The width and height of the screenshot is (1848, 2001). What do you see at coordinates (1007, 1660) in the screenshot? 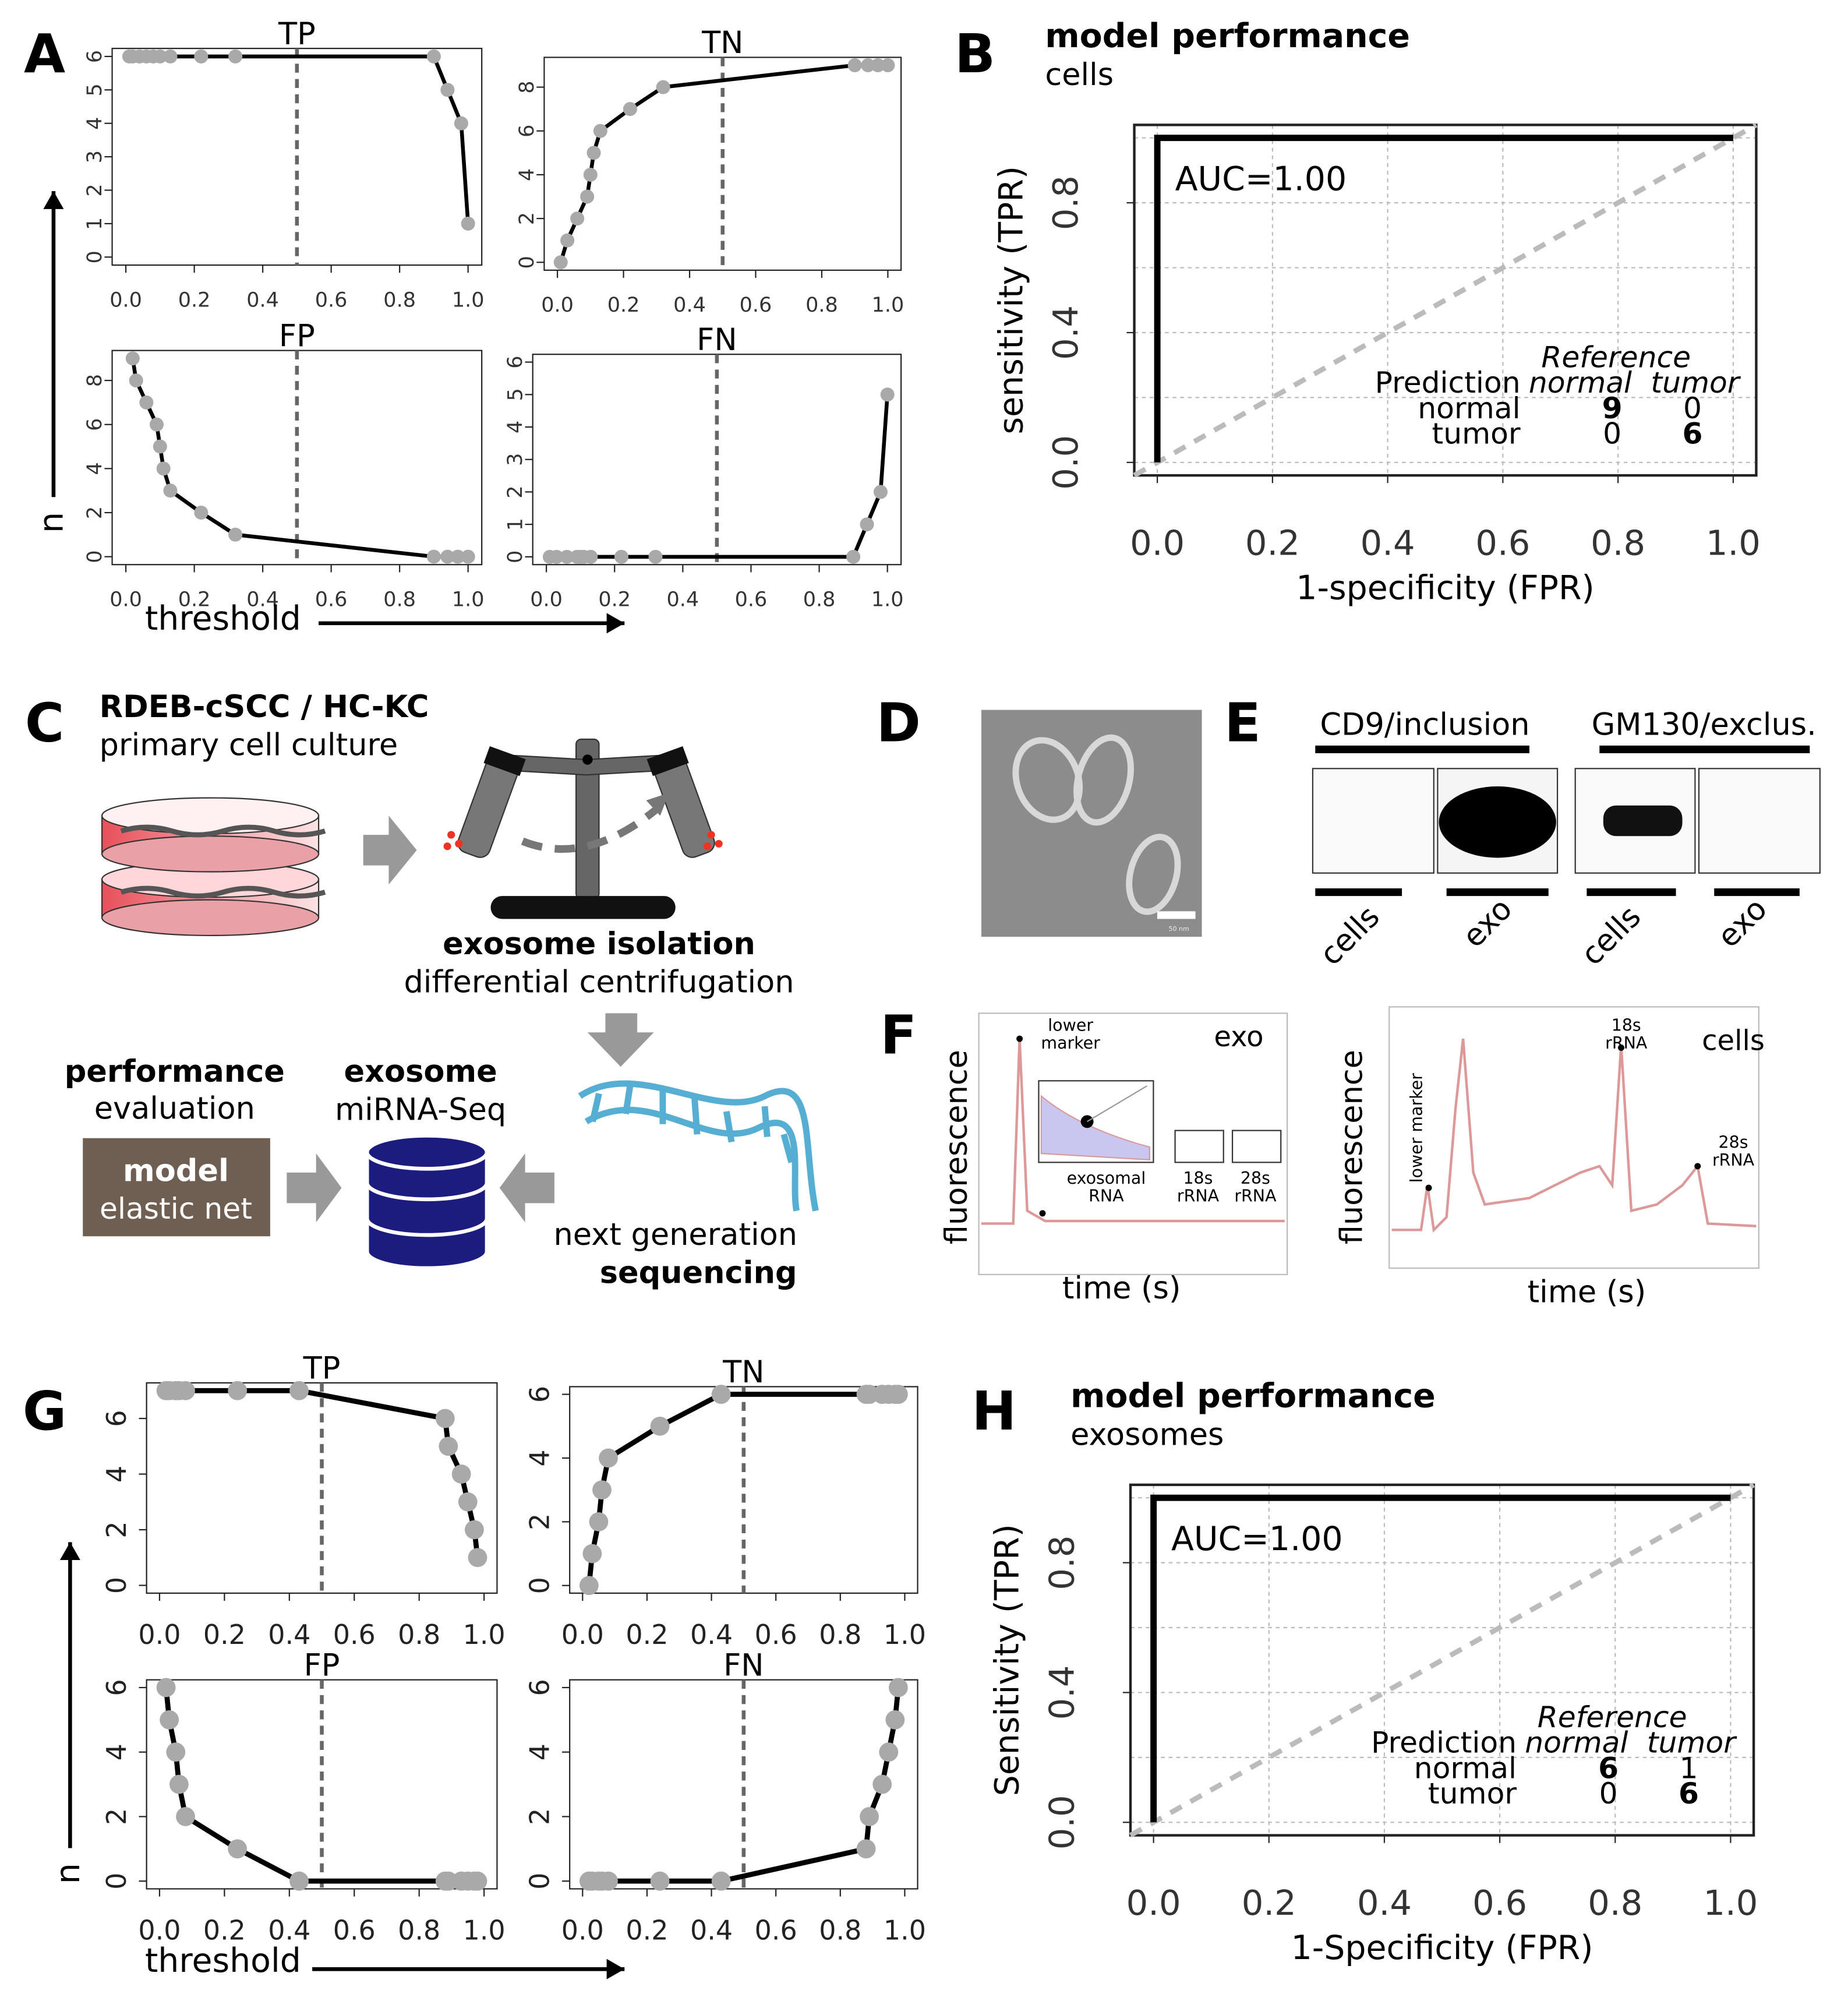
I see `y-axis-label: Sensitivity (TPR)` at bounding box center [1007, 1660].